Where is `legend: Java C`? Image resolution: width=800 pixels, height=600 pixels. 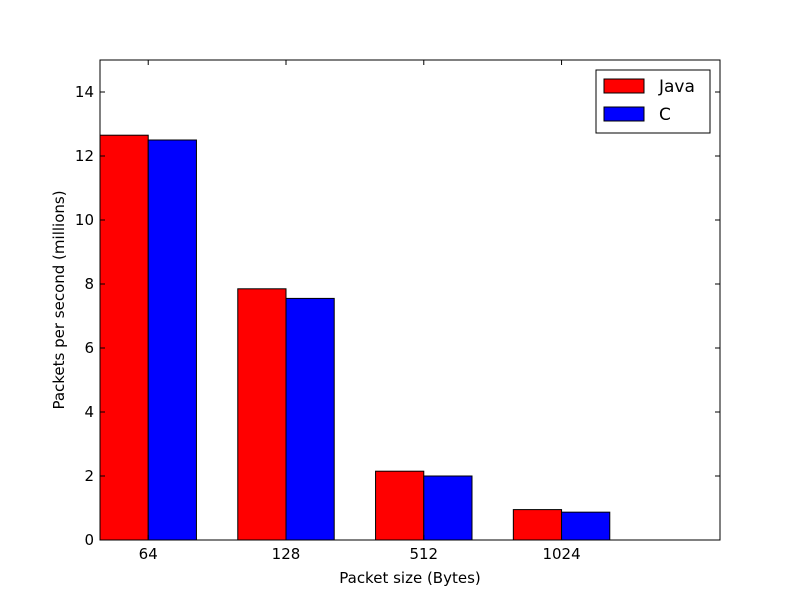
legend: Java C is located at coordinates (653, 101).